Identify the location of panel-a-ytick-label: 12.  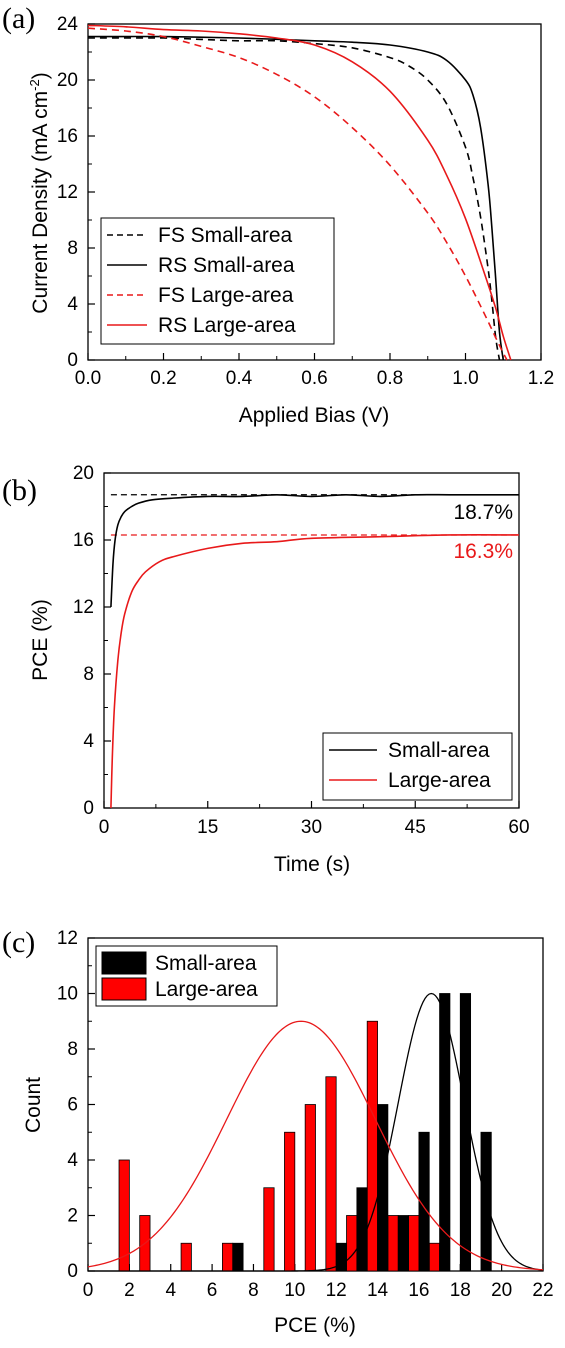
(67, 192).